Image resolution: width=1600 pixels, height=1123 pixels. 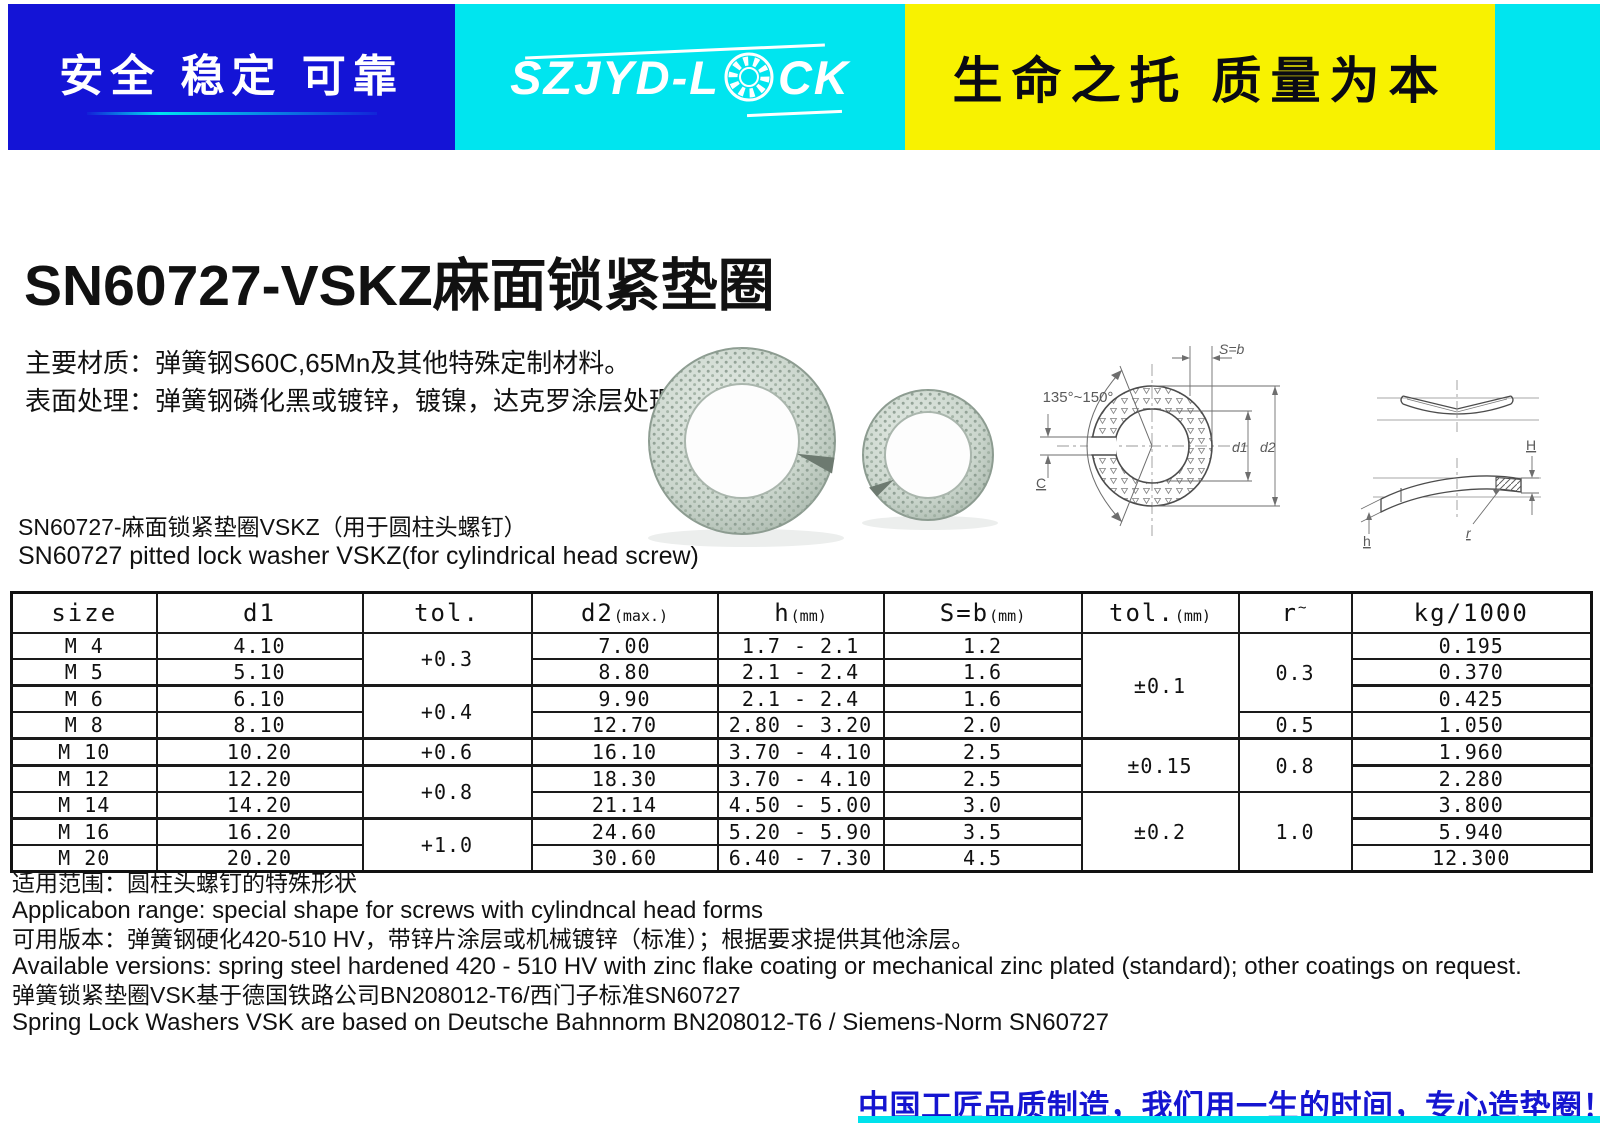 I want to click on table-cell: 1.050, so click(x=1471, y=725).